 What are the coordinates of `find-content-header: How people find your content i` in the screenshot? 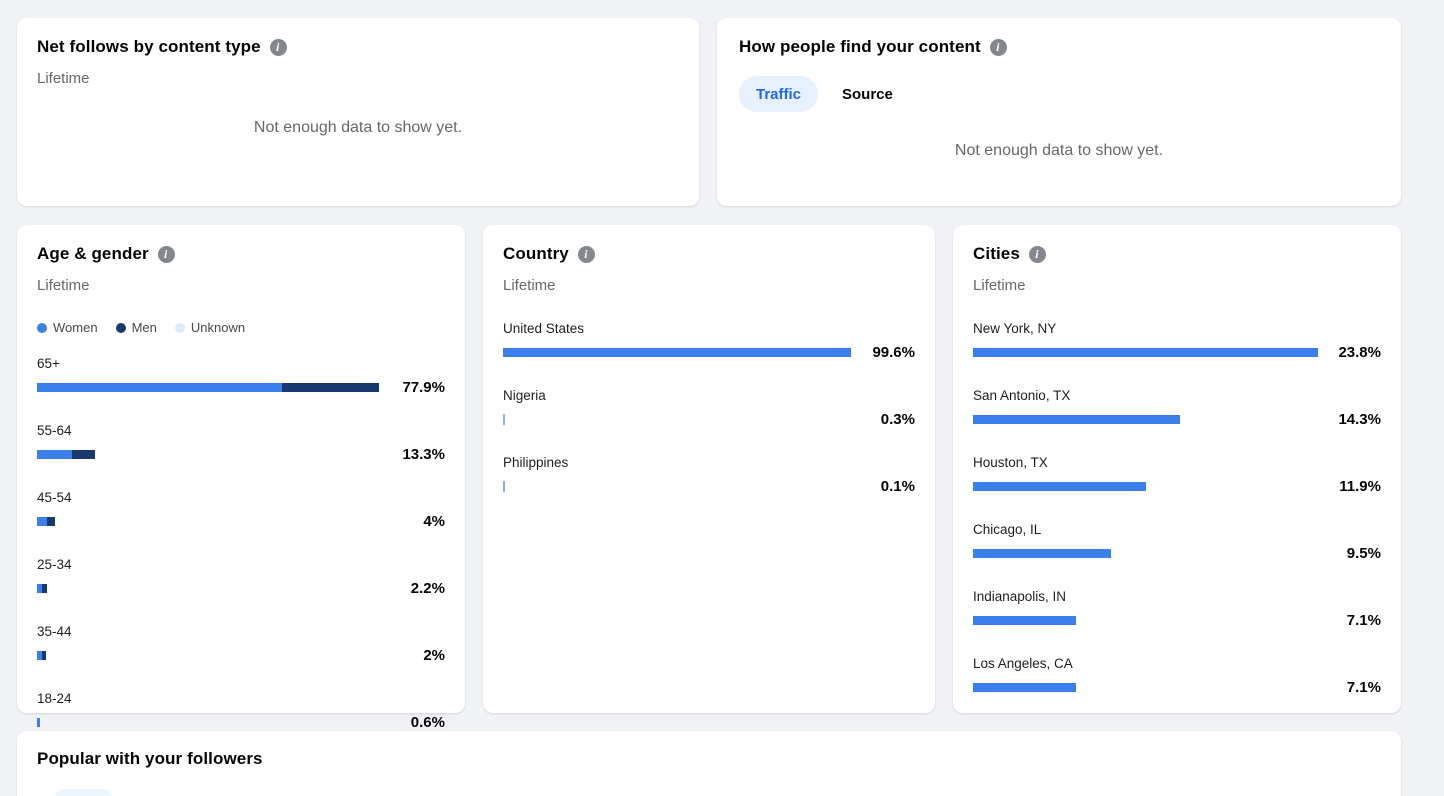 It's located at (1059, 47).